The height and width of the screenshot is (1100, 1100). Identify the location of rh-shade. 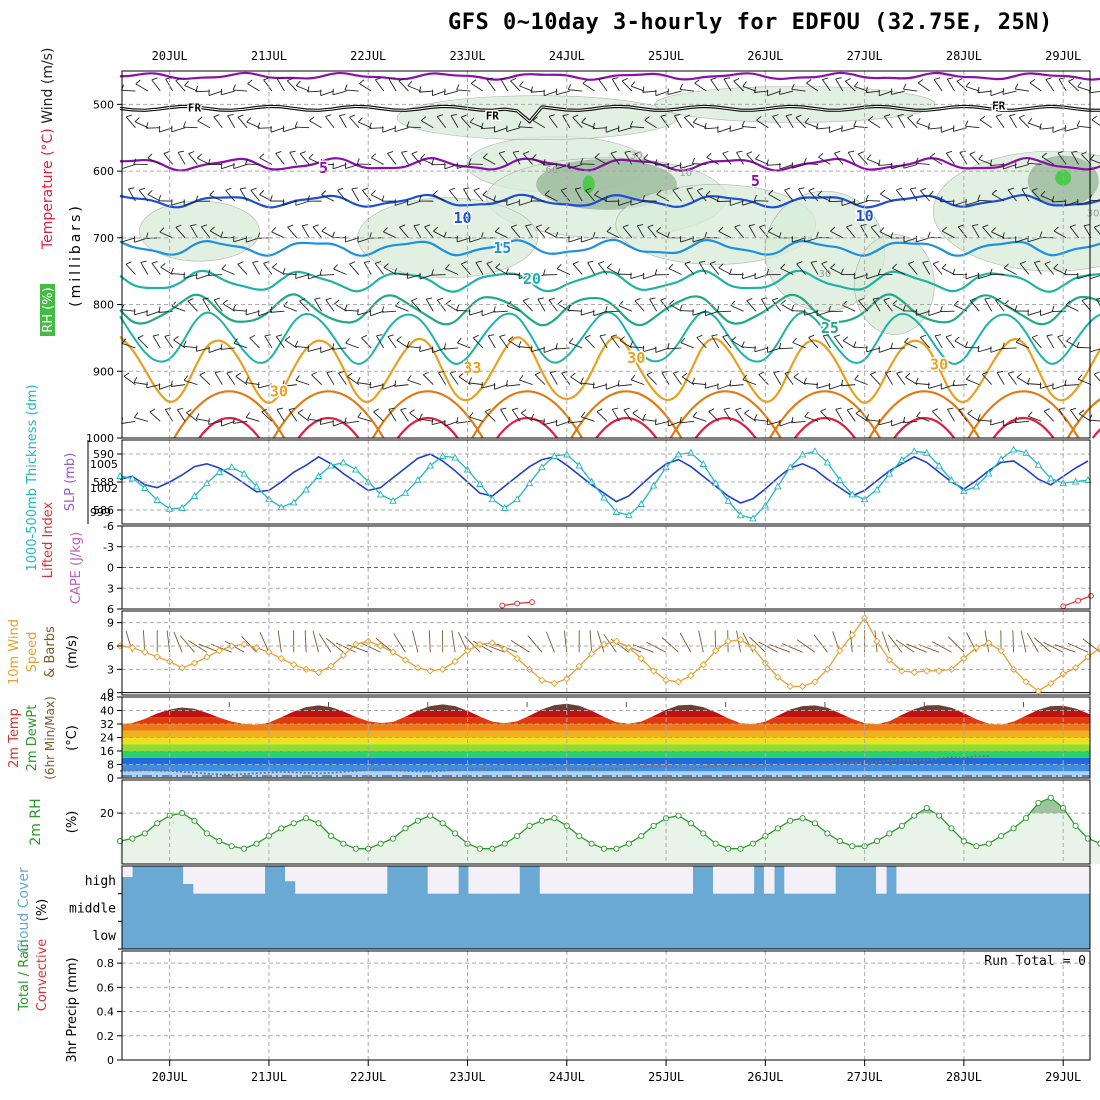
(894, 284).